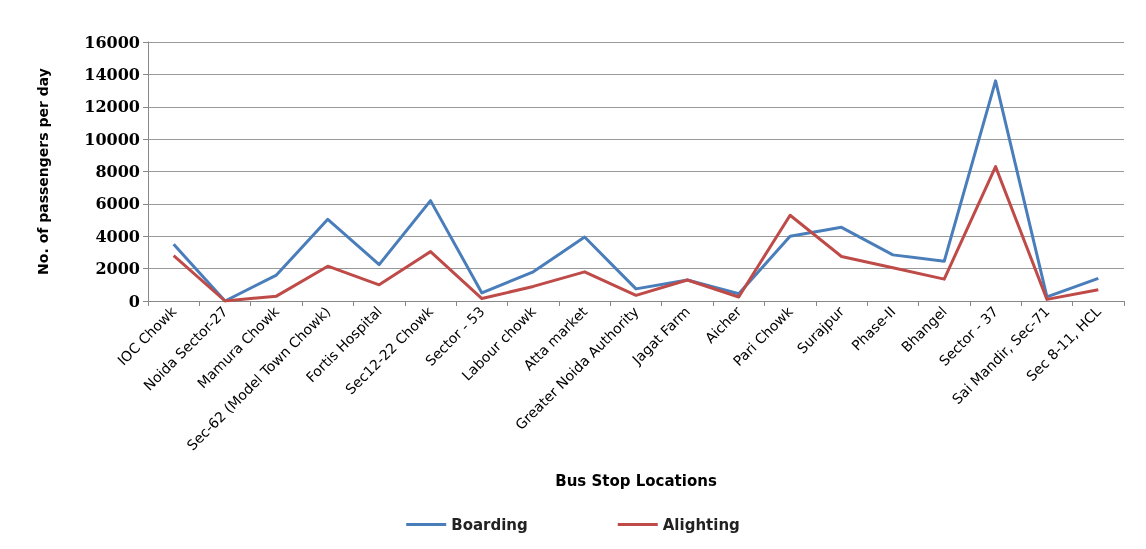  I want to click on y-axis-title: No. of passengers per day, so click(43, 171).